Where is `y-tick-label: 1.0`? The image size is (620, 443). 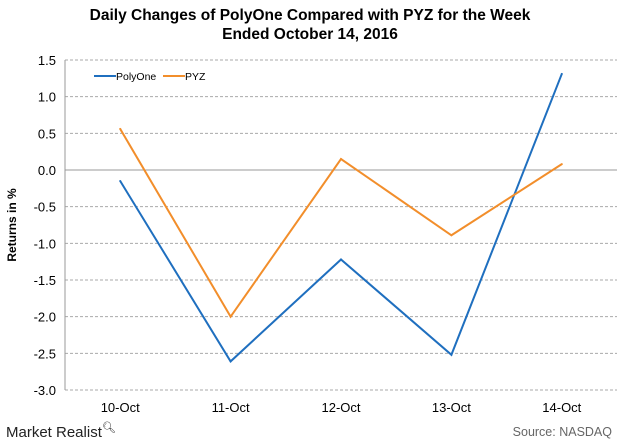
y-tick-label: 1.0 is located at coordinates (47, 97).